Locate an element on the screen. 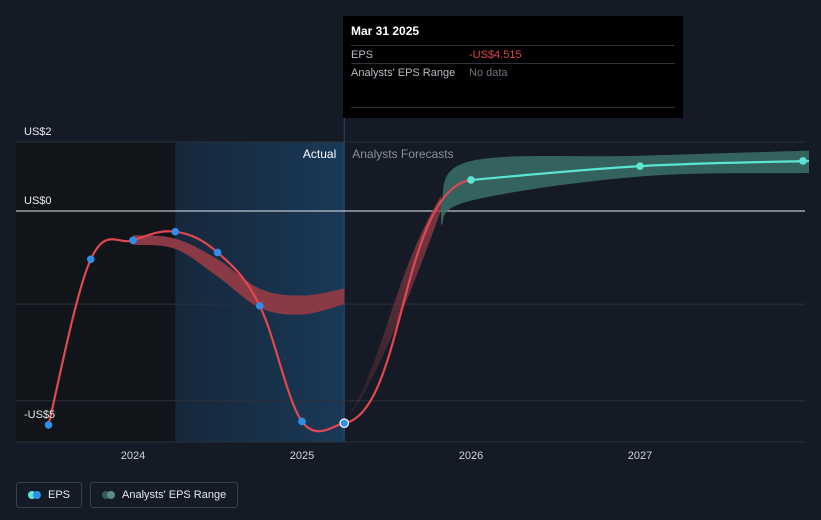  tooltip-eps-label: EPS is located at coordinates (362, 54).